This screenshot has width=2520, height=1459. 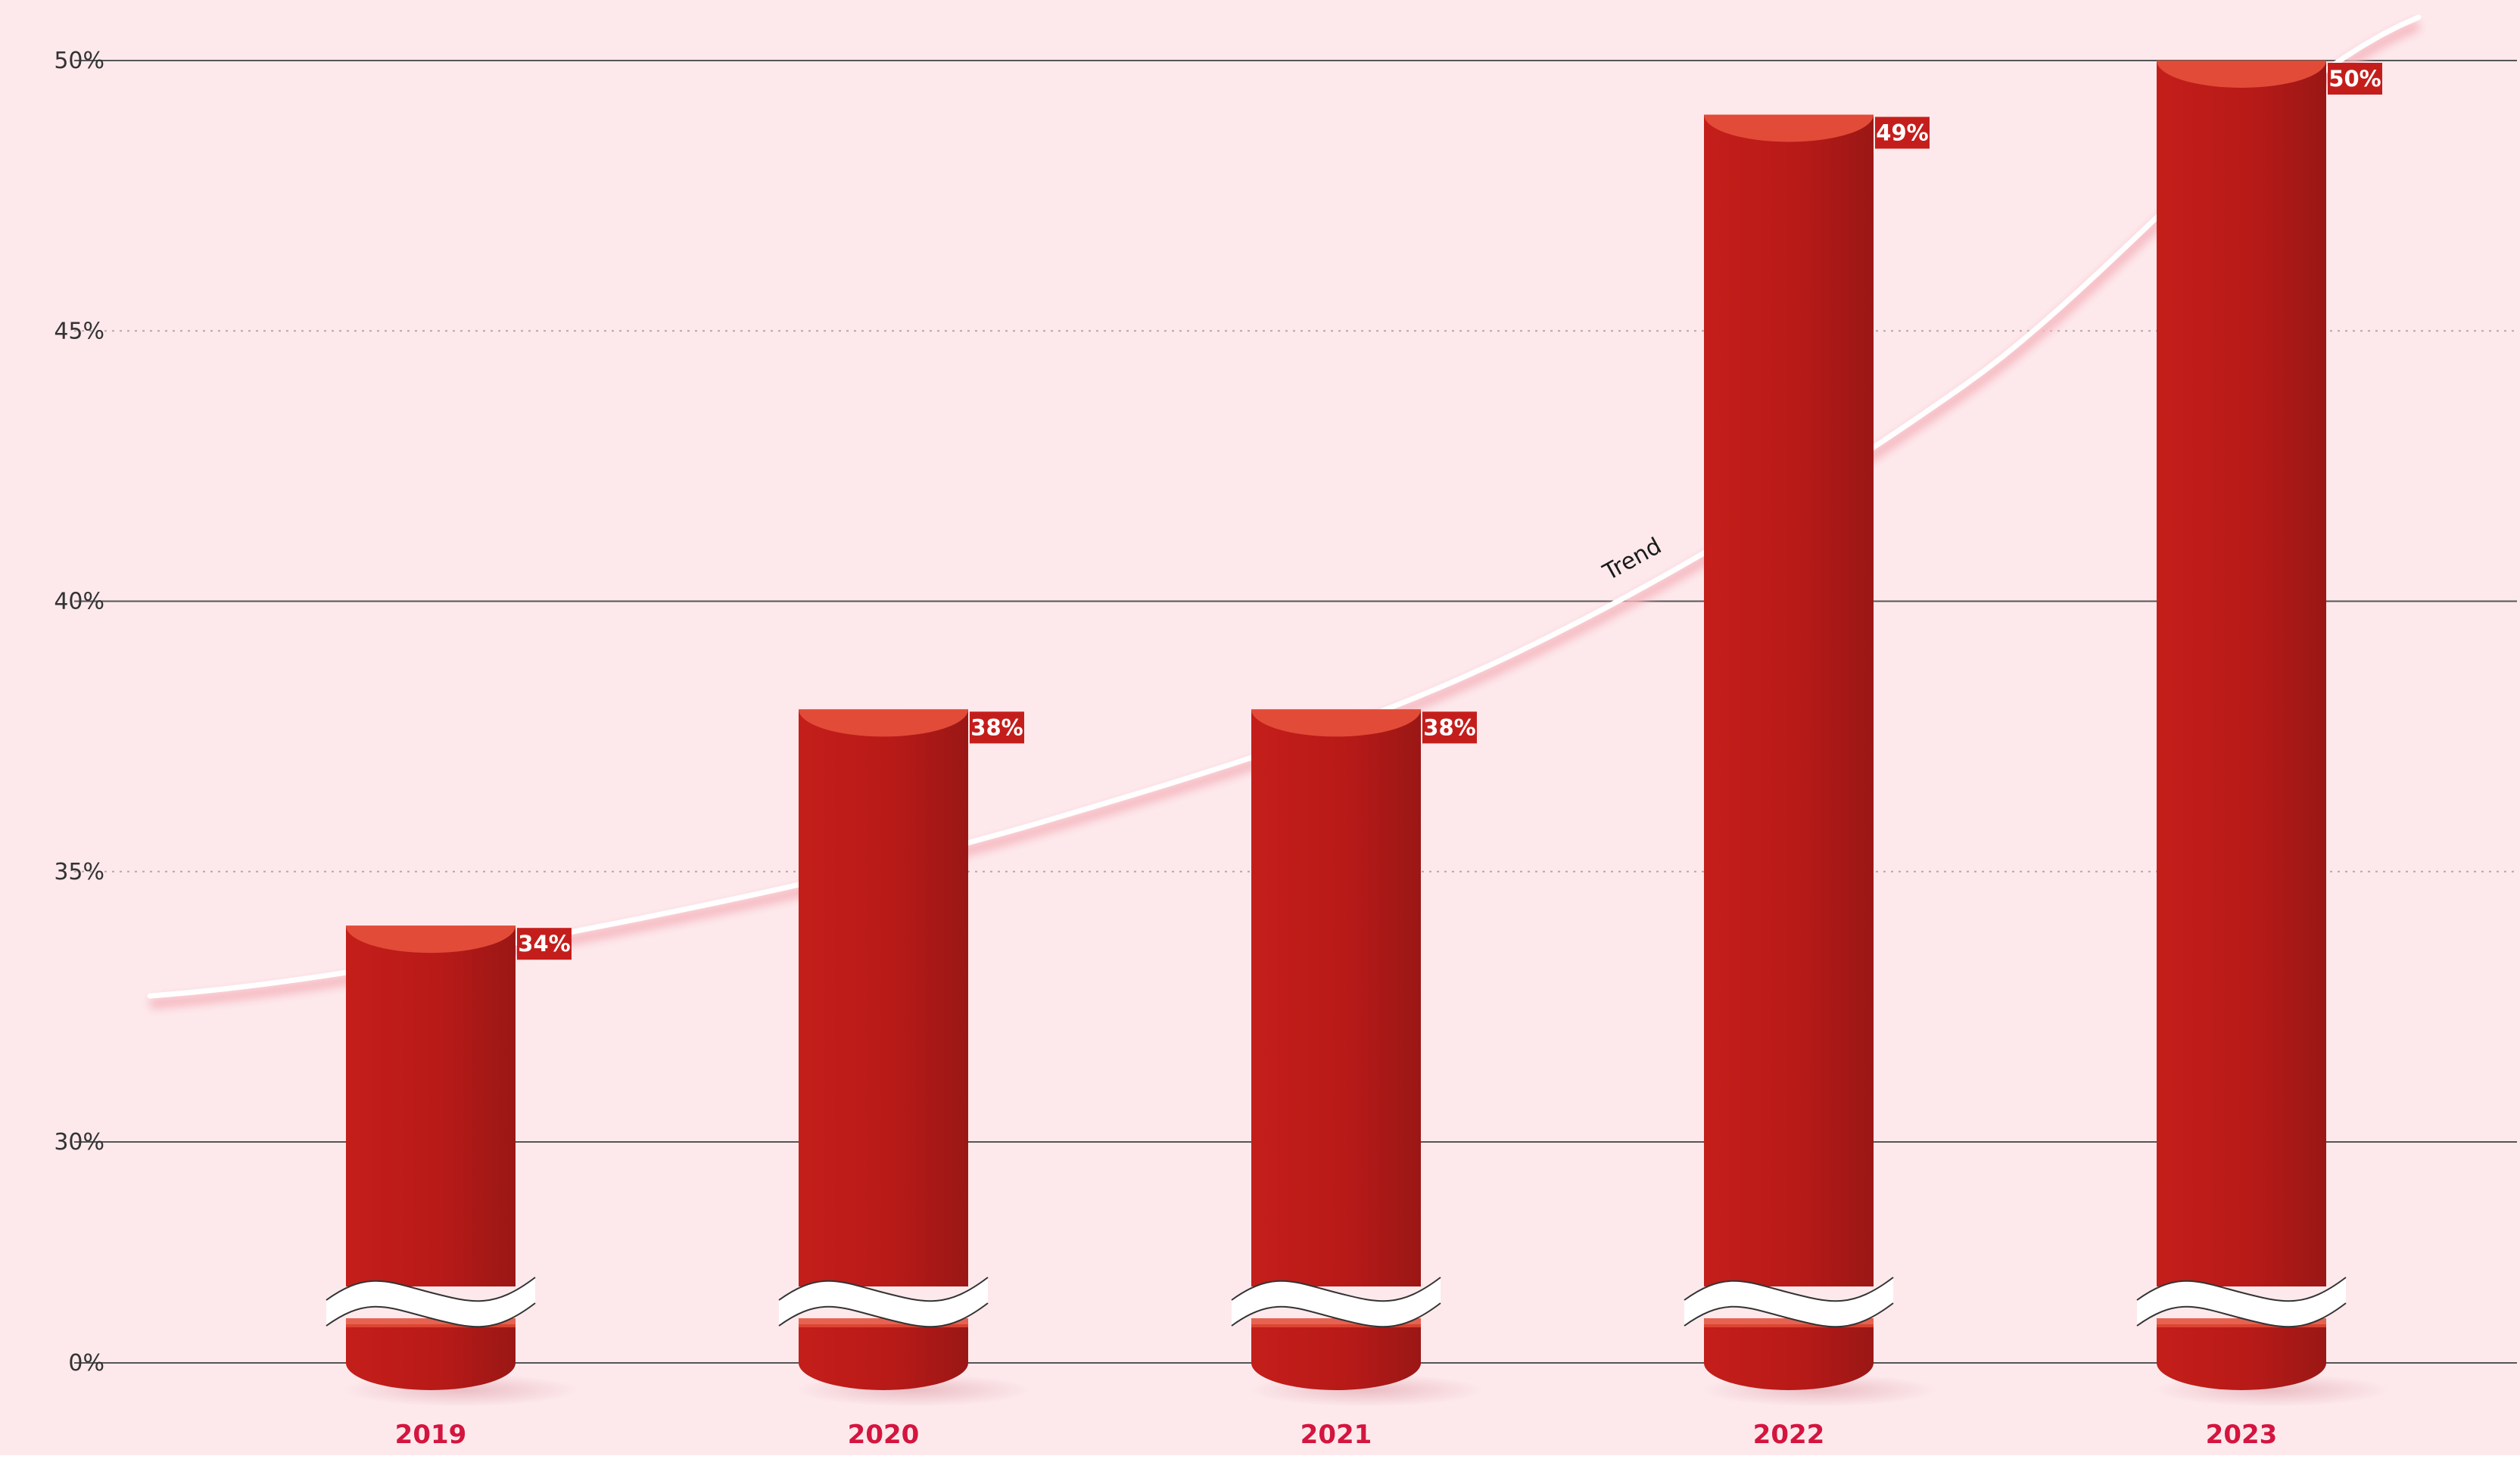 What do you see at coordinates (884, 1435) in the screenshot?
I see `x-category-label: 2020` at bounding box center [884, 1435].